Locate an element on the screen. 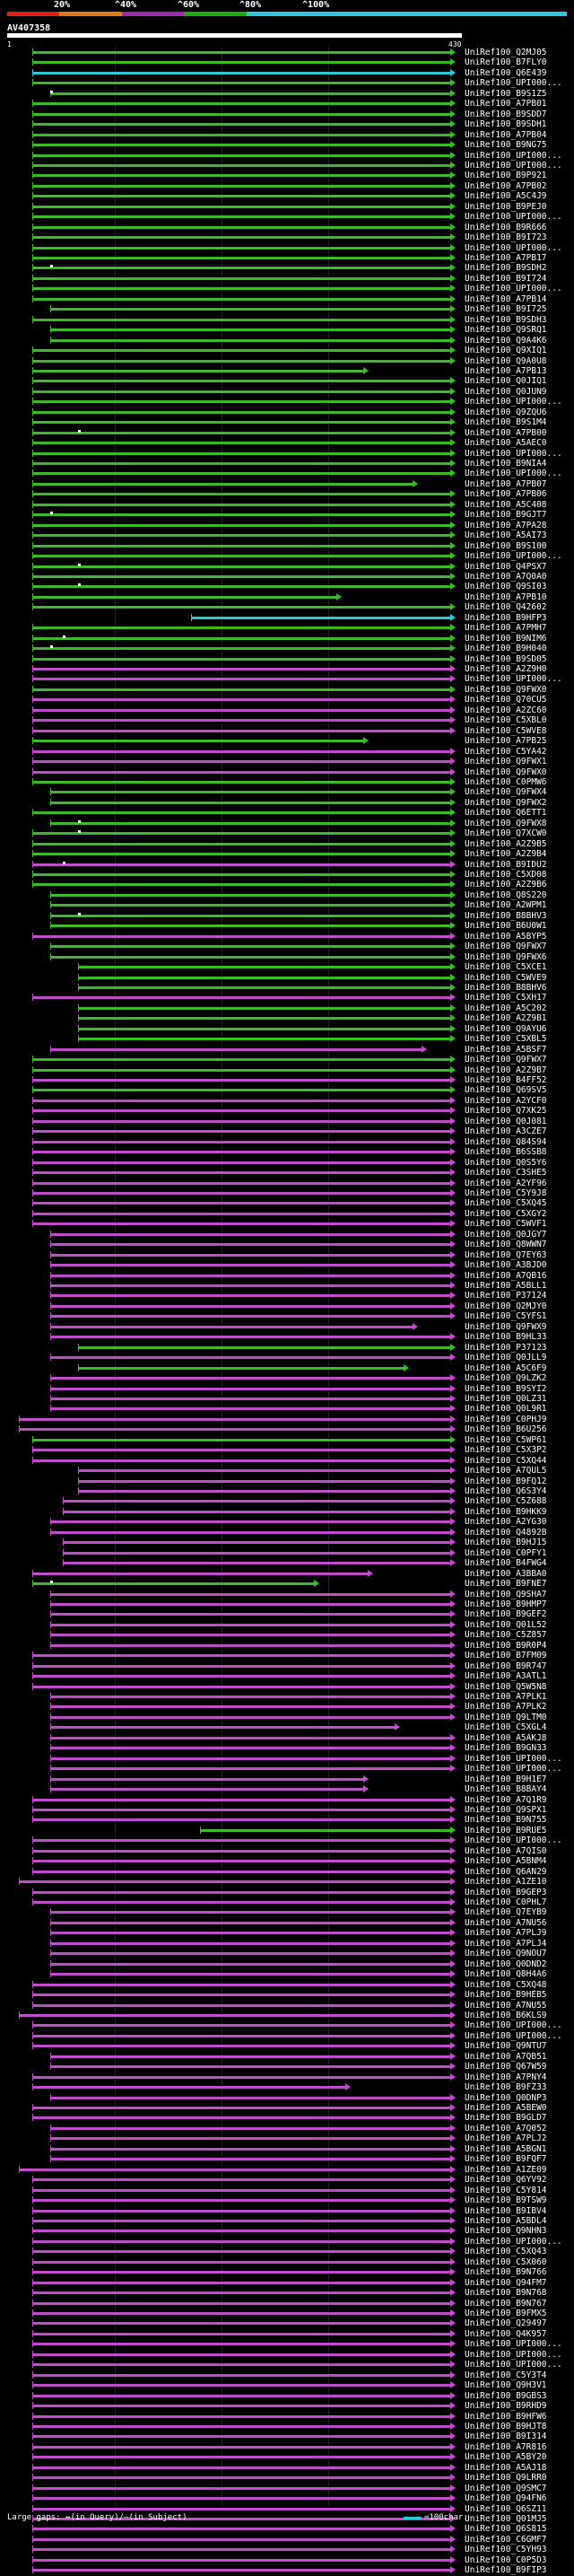  hit-row: UniRef100_A5AKJ8 is located at coordinates (287, 1738).